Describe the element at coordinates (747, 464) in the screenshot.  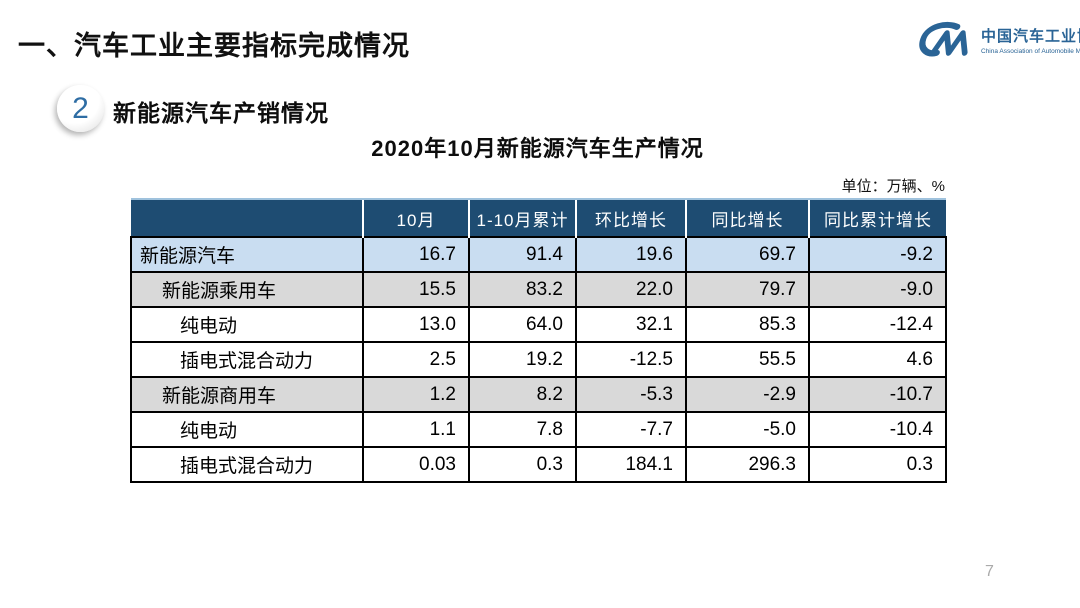
I see `cell-value: 296.3` at that location.